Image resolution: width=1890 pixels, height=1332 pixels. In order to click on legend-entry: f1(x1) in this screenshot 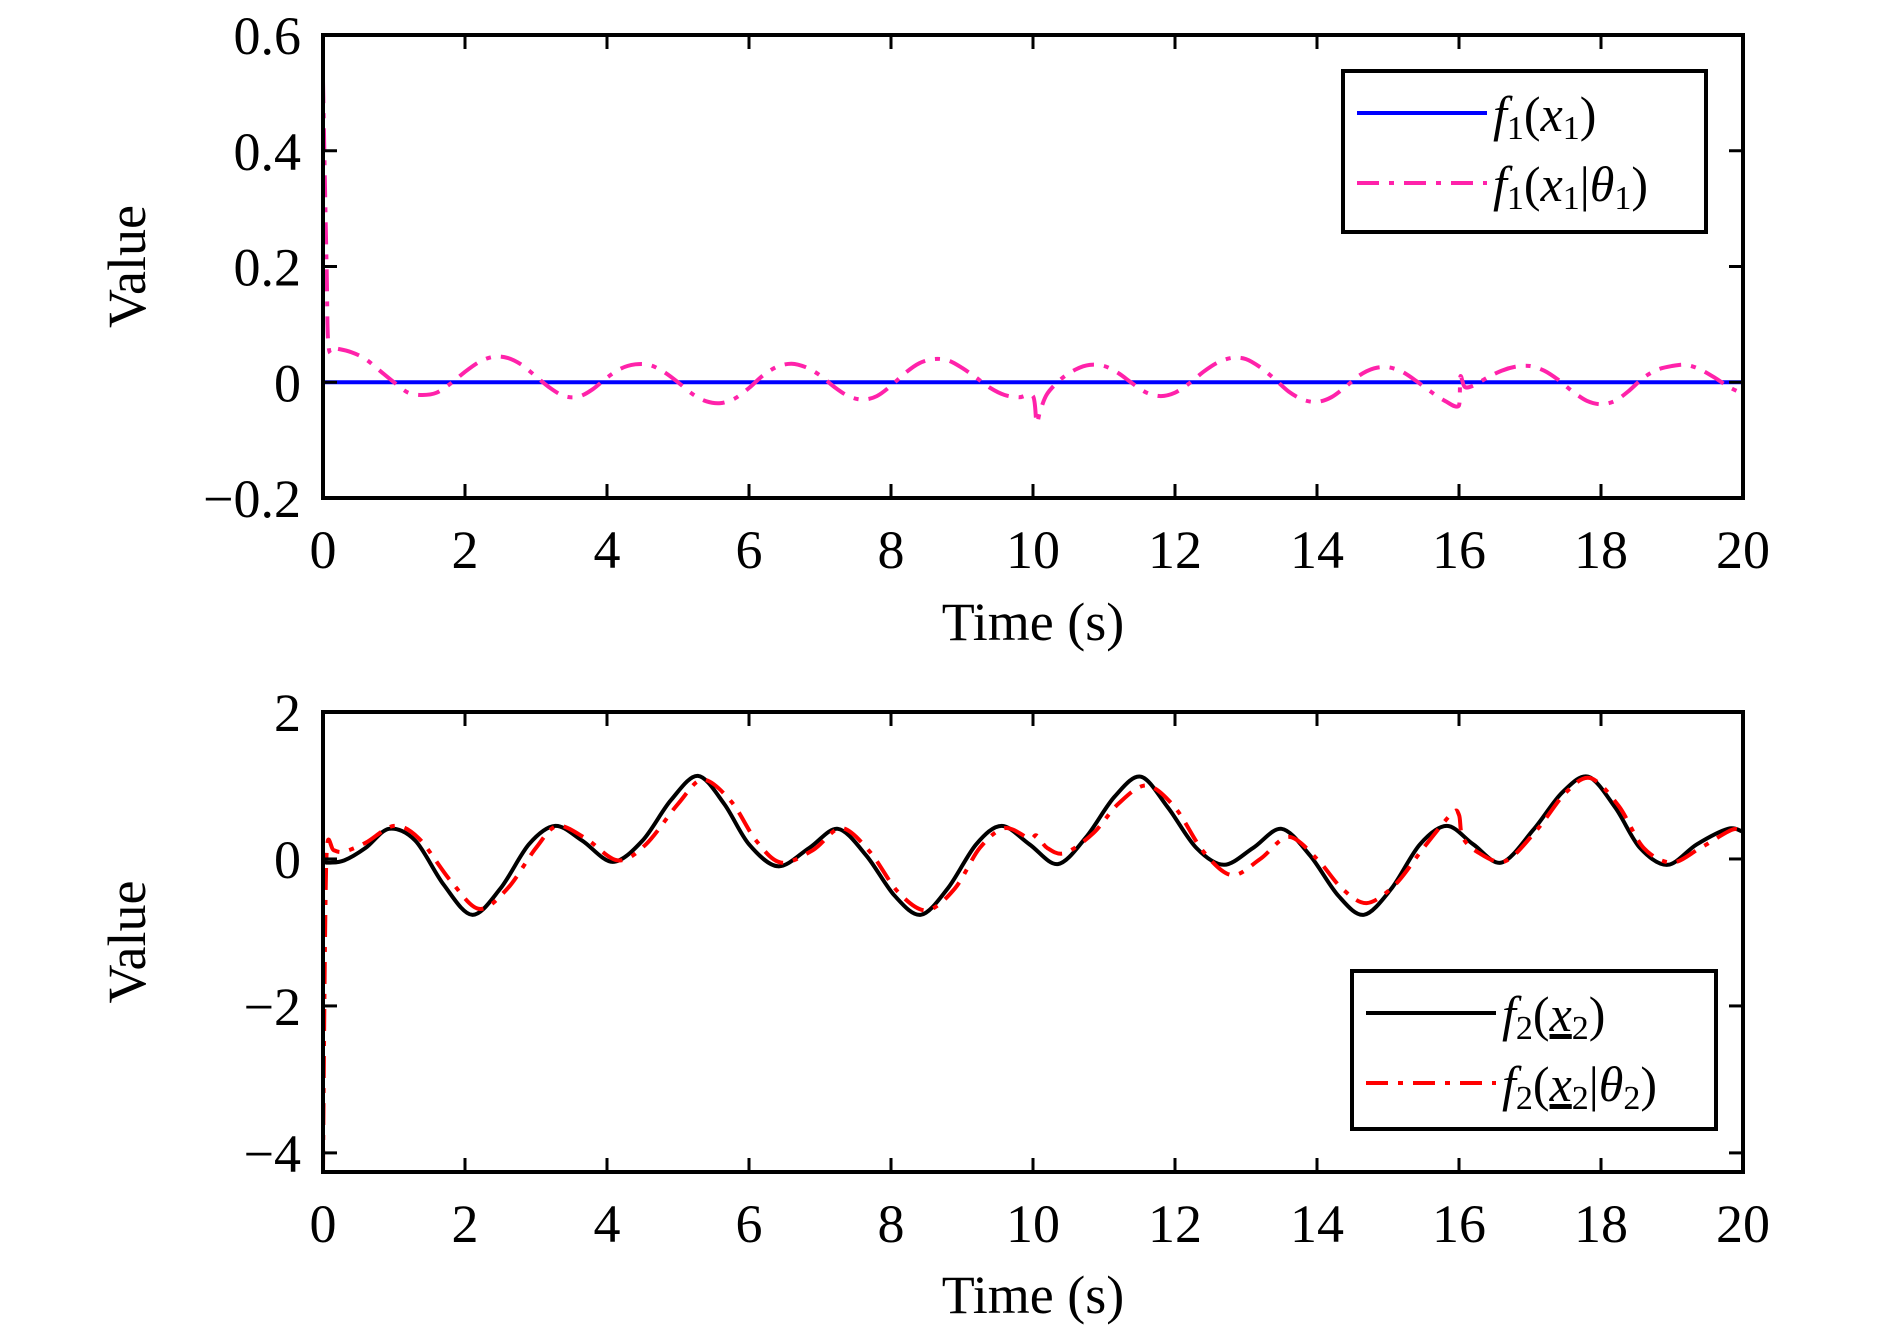, I will do `click(1476, 116)`.